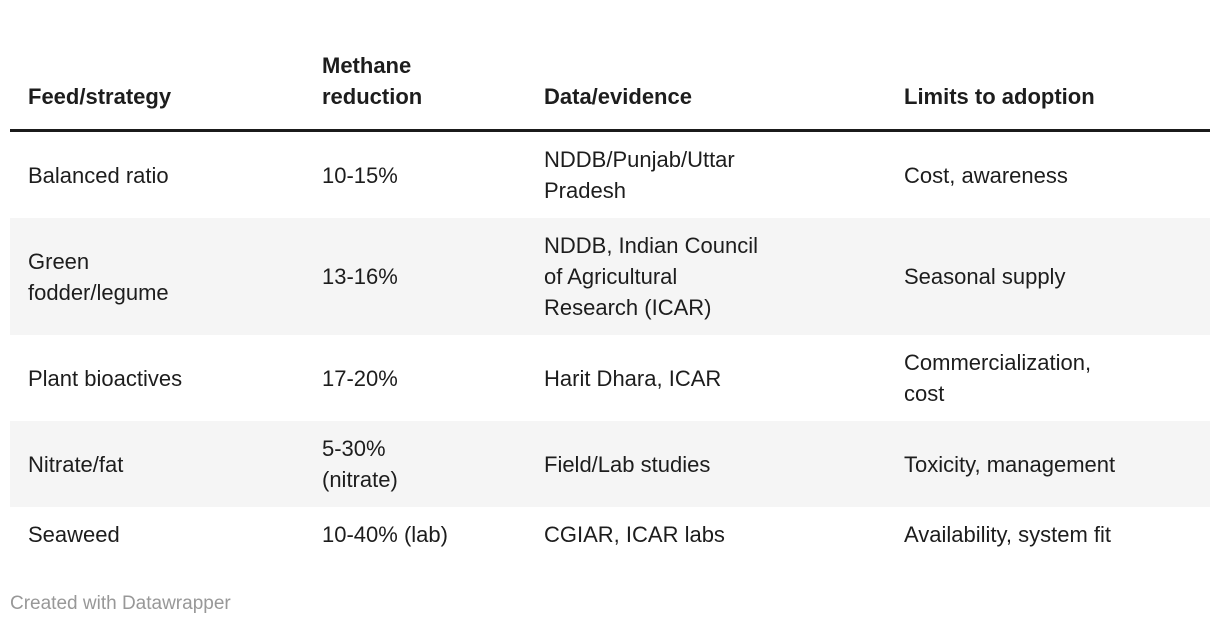 This screenshot has width=1220, height=642. Describe the element at coordinates (639, 175) in the screenshot. I see `cell-data-evidence: NDDB/Punjab/Uttar Pradesh` at that location.